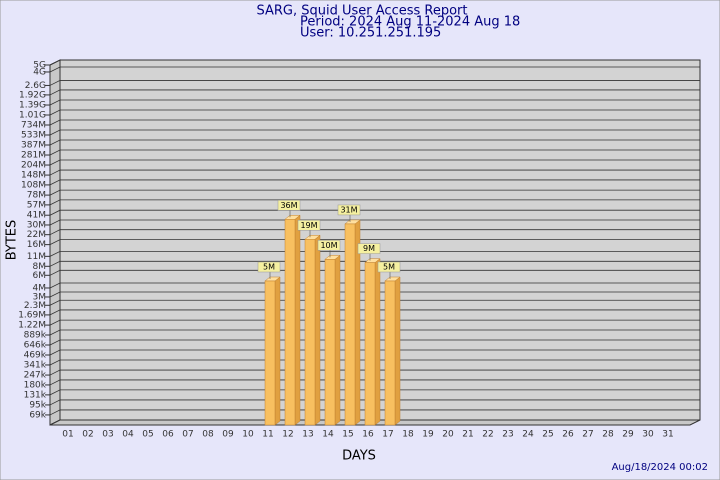 Image resolution: width=720 pixels, height=480 pixels. Describe the element at coordinates (35, 395) in the screenshot. I see `y-tick-label: 131k` at that location.